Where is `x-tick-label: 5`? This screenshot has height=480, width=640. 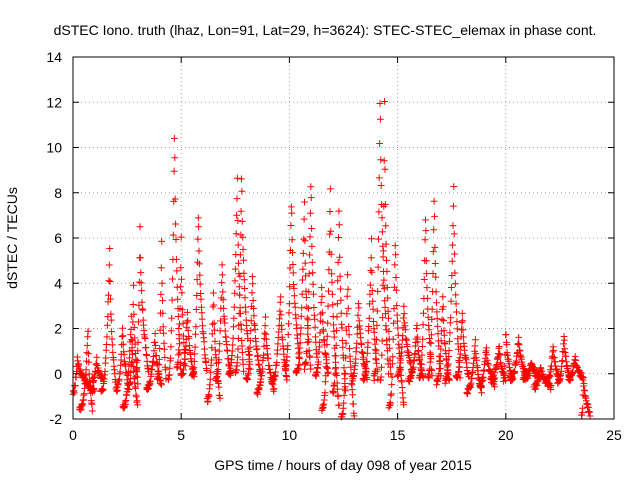
x-tick-label: 5 is located at coordinates (181, 435).